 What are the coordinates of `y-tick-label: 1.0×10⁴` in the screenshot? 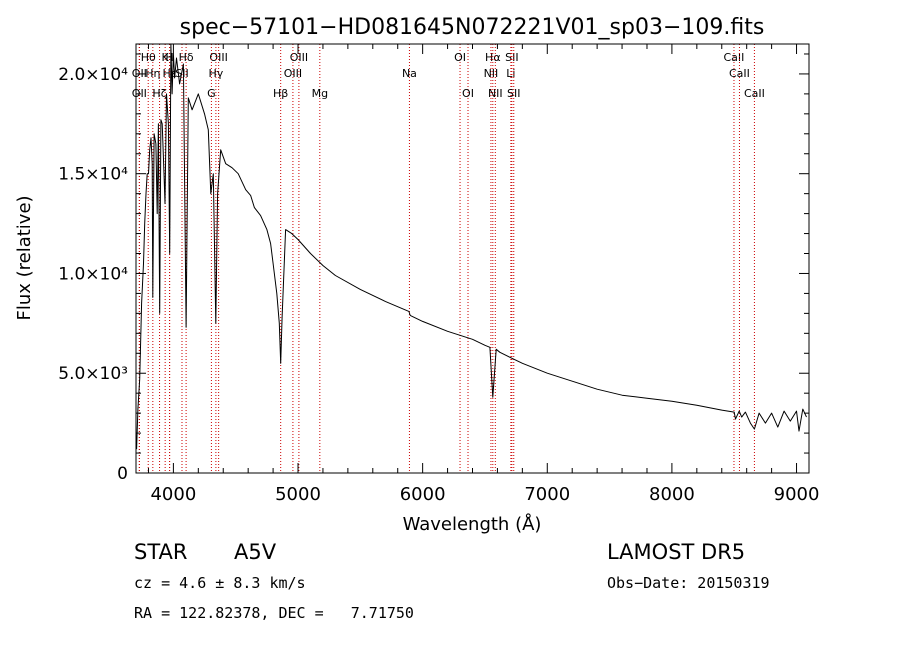 It's located at (93, 274).